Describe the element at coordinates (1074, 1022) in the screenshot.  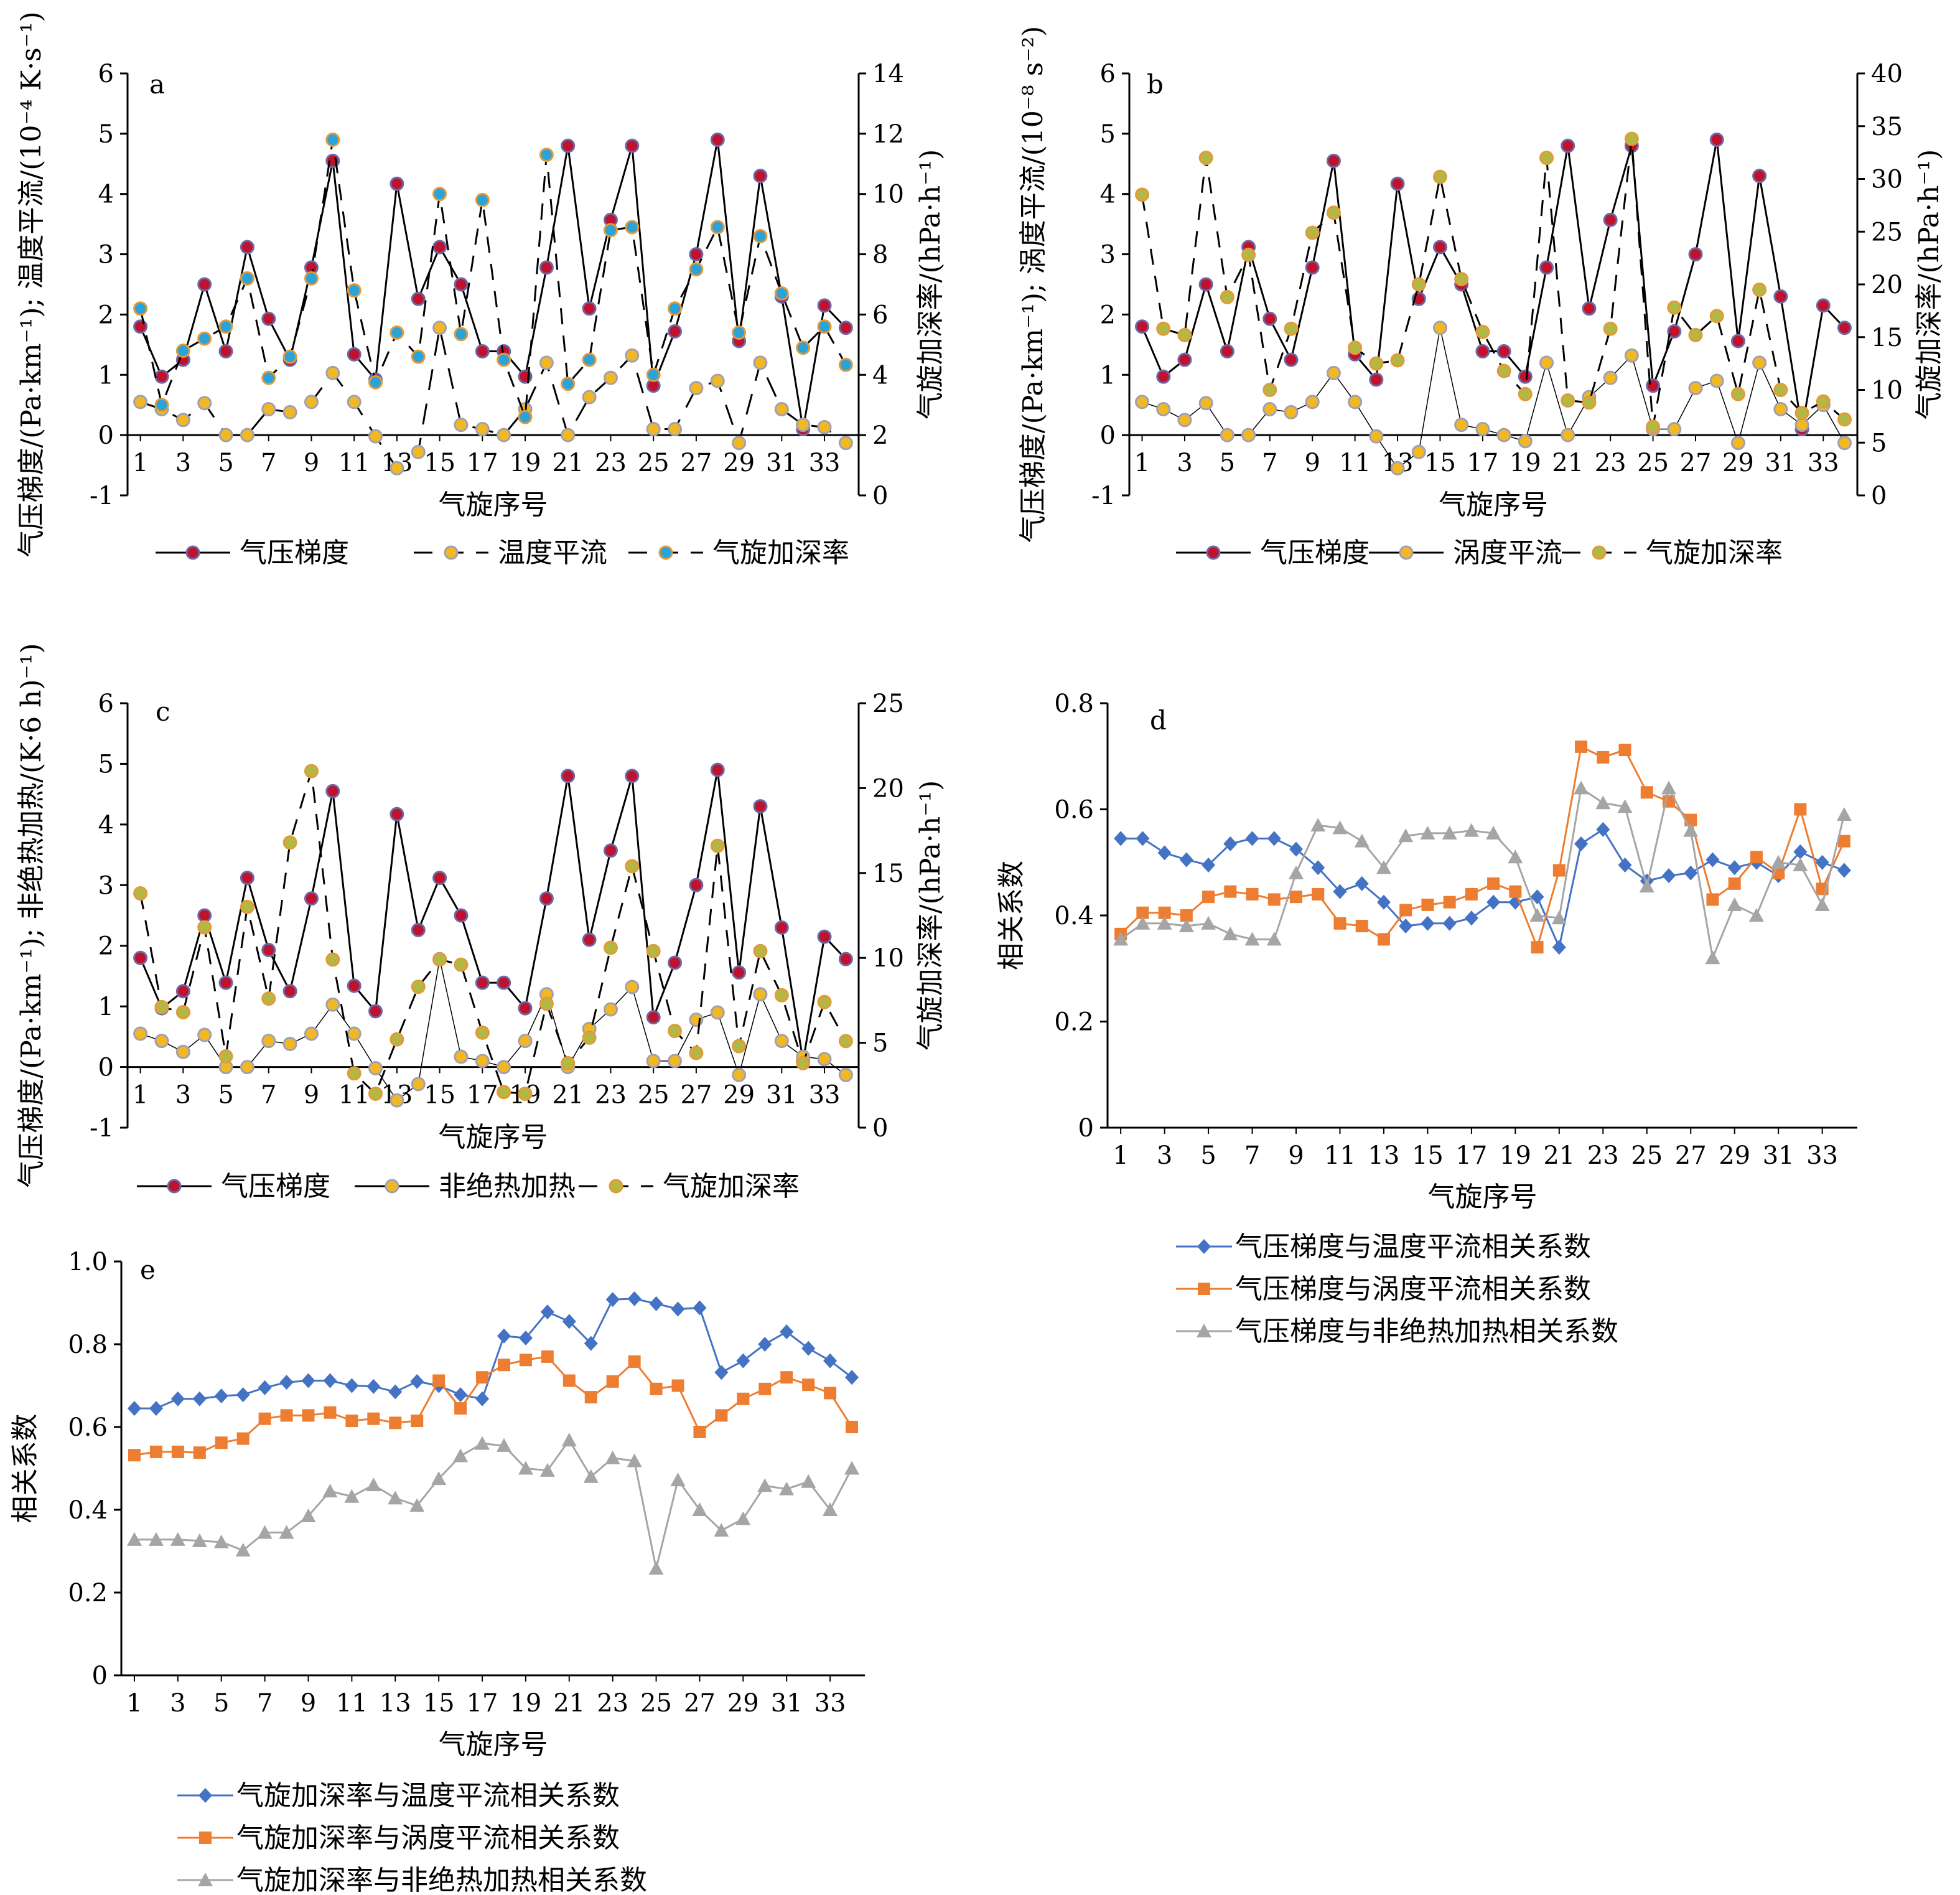
I see `y-tick-label: 0.2` at that location.